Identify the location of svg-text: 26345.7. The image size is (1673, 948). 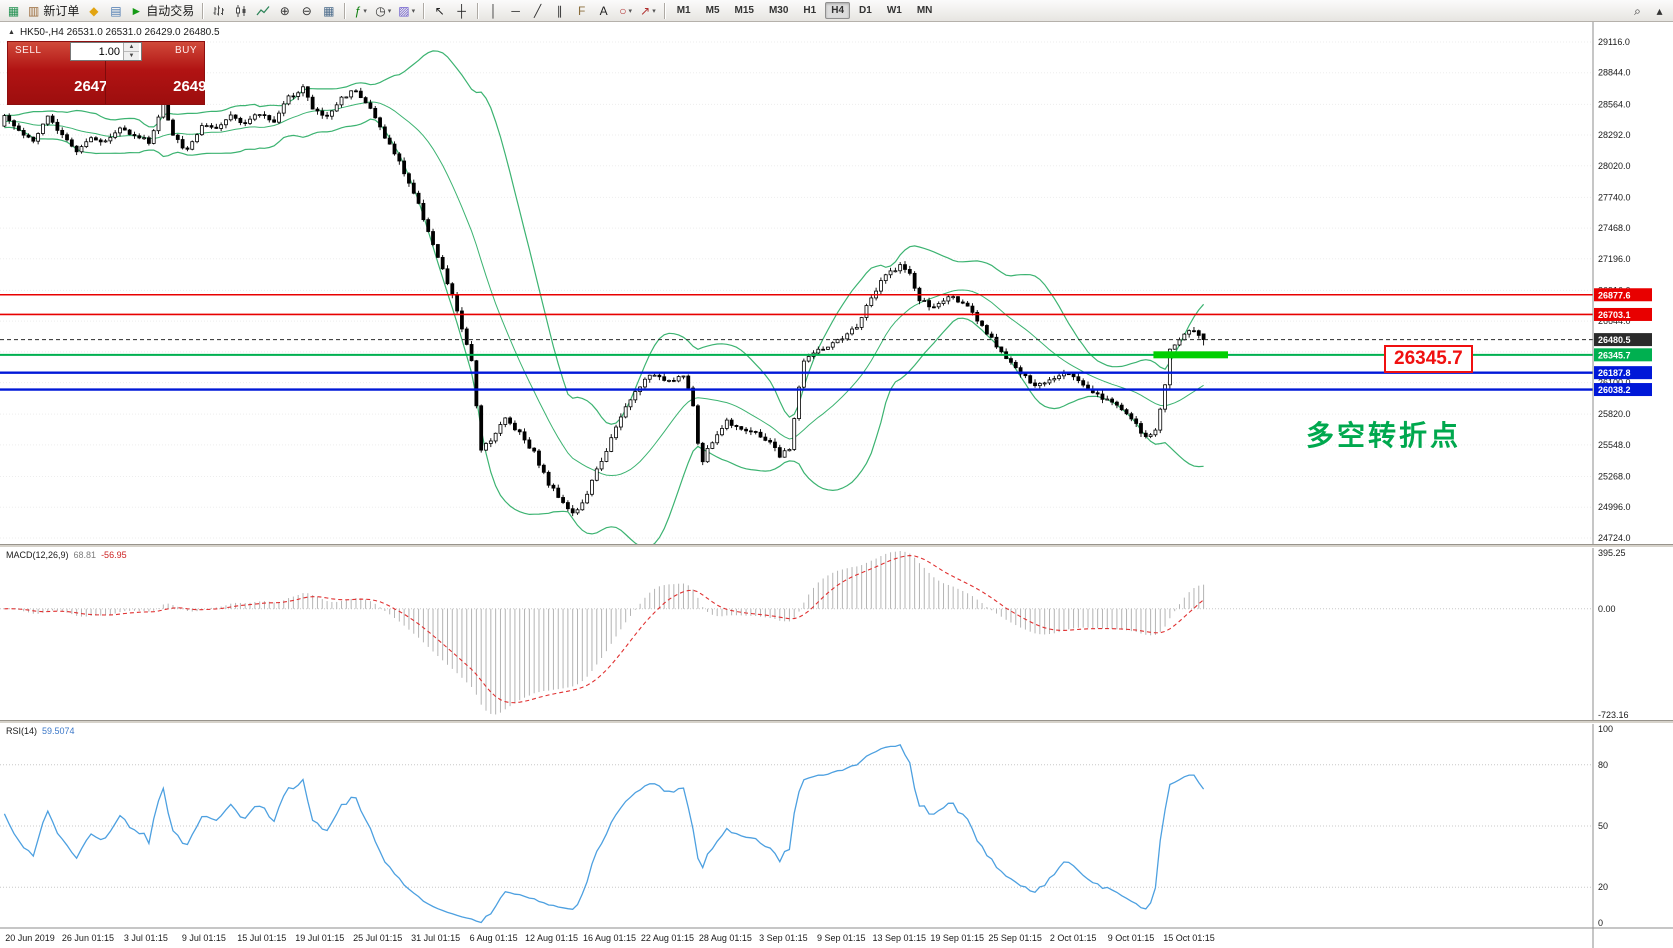
(1614, 355).